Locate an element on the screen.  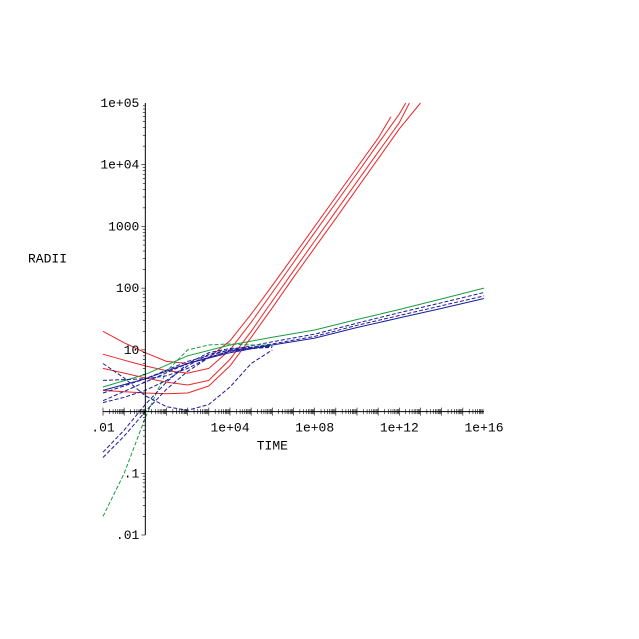
y-tick-label: 1e+05 is located at coordinates (119, 103).